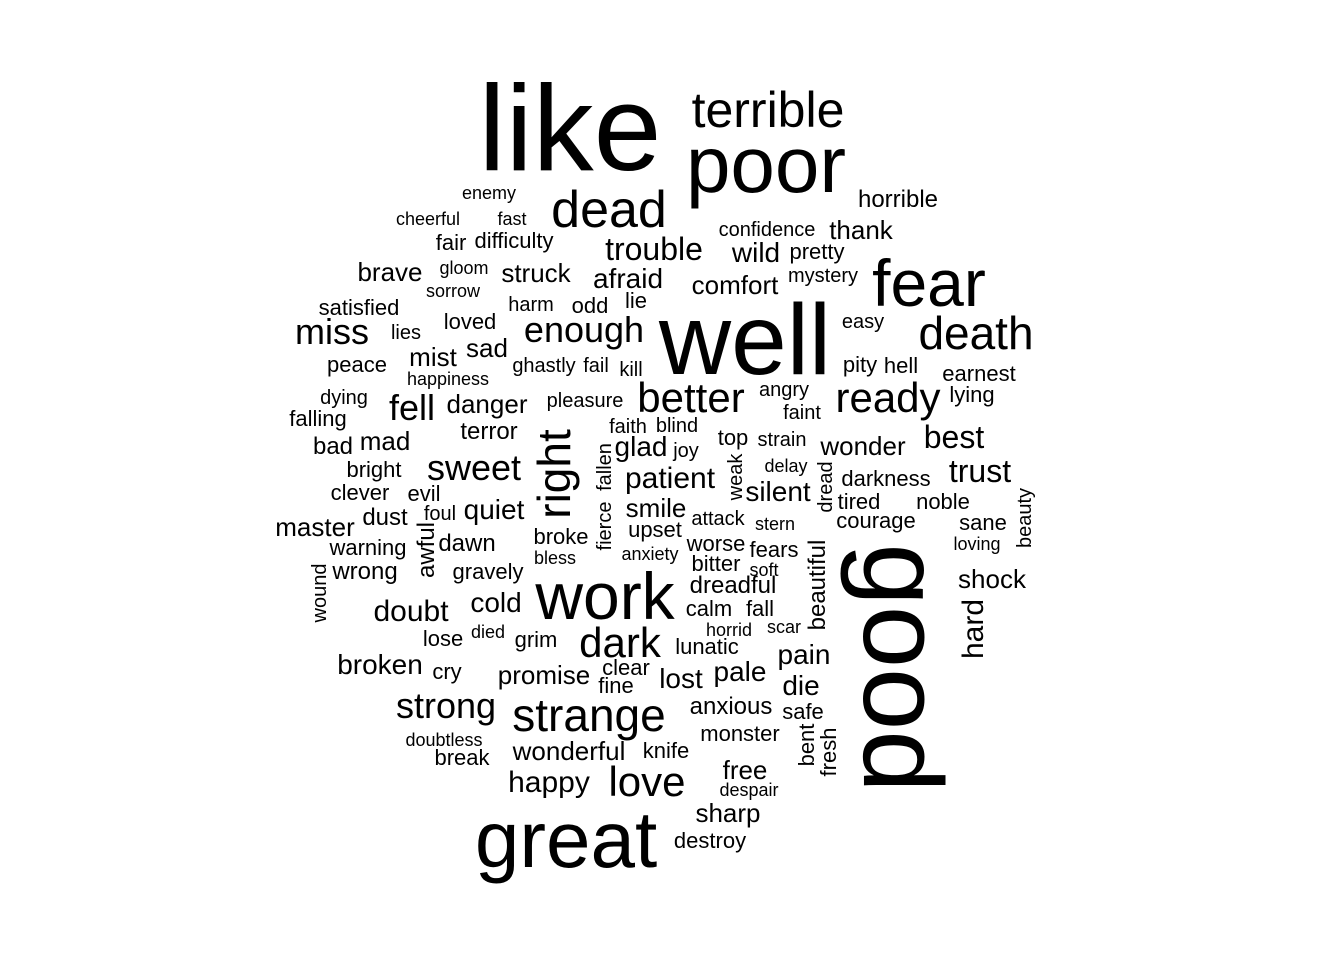  I want to click on word-hard: hard, so click(973, 629).